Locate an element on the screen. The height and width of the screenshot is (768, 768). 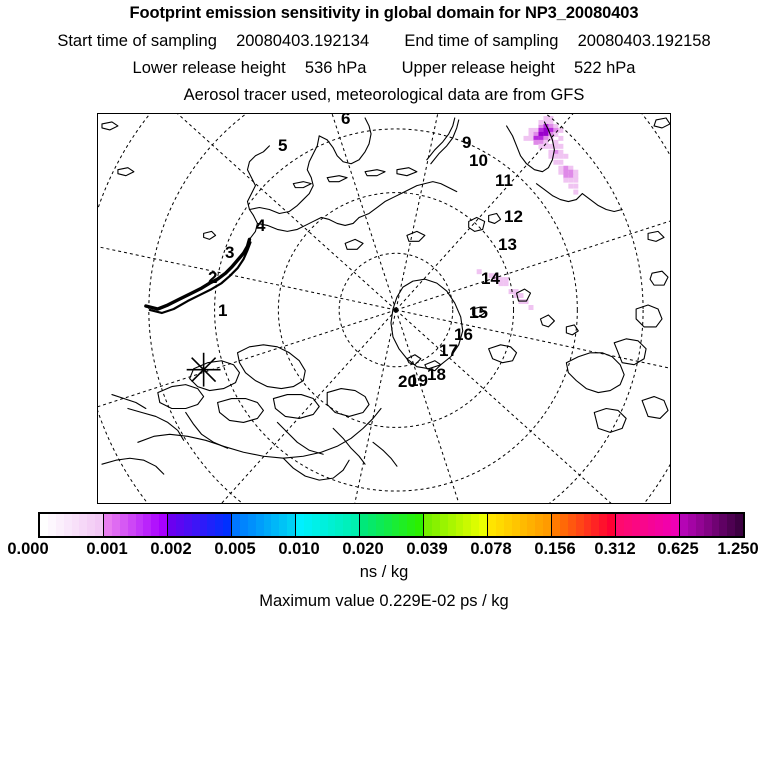
colorbar-tick: 0.000 is located at coordinates (28, 549).